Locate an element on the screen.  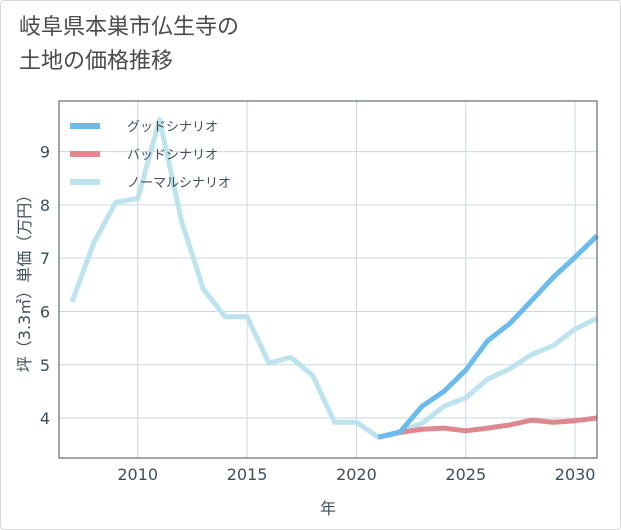
page-title: 岐阜県本巣市仏生寺の 土地の価格推移 is located at coordinates (129, 45).